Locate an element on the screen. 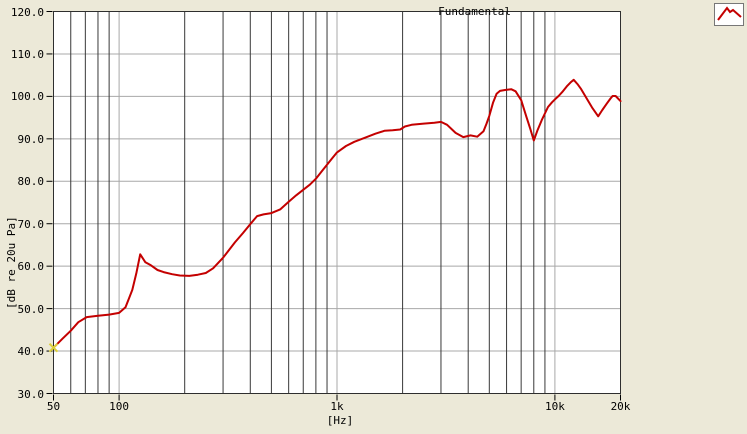 The image size is (747, 434). x-tick-label: 100 is located at coordinates (119, 406).